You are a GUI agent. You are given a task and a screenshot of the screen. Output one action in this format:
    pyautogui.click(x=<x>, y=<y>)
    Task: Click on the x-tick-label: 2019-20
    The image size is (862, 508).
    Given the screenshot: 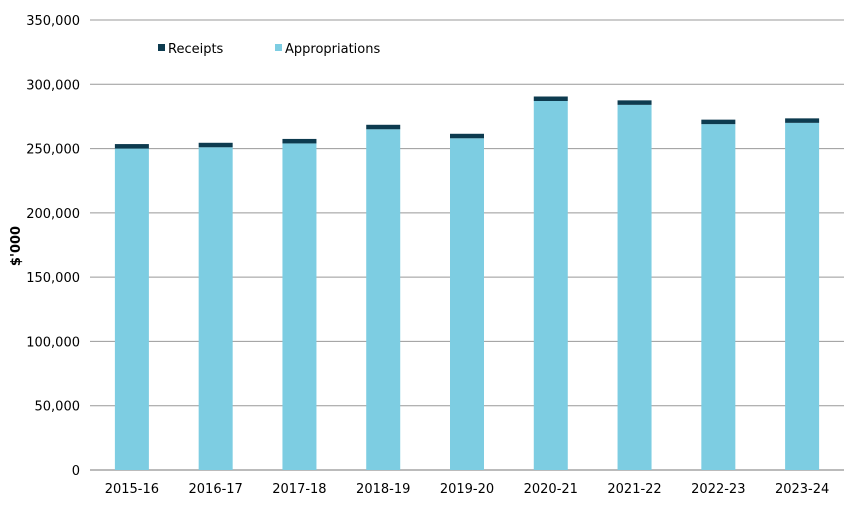 What is the action you would take?
    pyautogui.click(x=467, y=489)
    